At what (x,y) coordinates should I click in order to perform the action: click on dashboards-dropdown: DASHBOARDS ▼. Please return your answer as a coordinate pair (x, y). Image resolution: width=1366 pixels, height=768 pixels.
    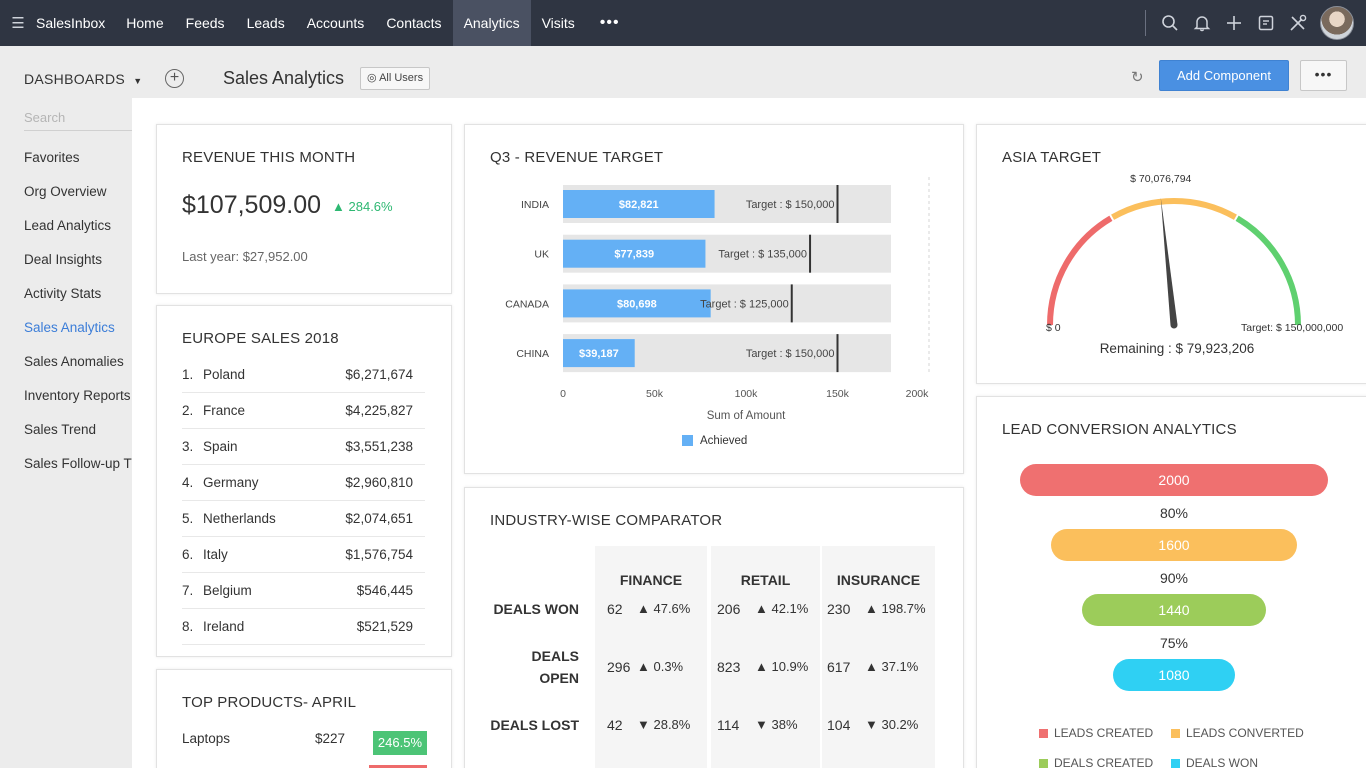
    Looking at the image, I should click on (83, 79).